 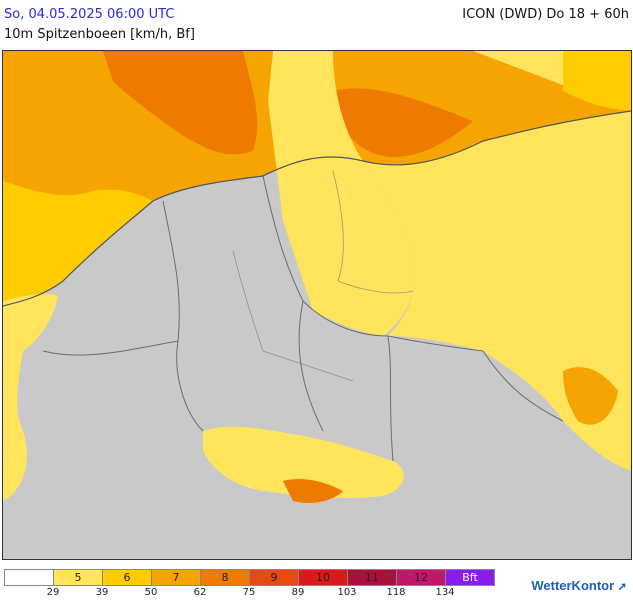 I want to click on brand-name: WetterKontor, so click(x=573, y=585).